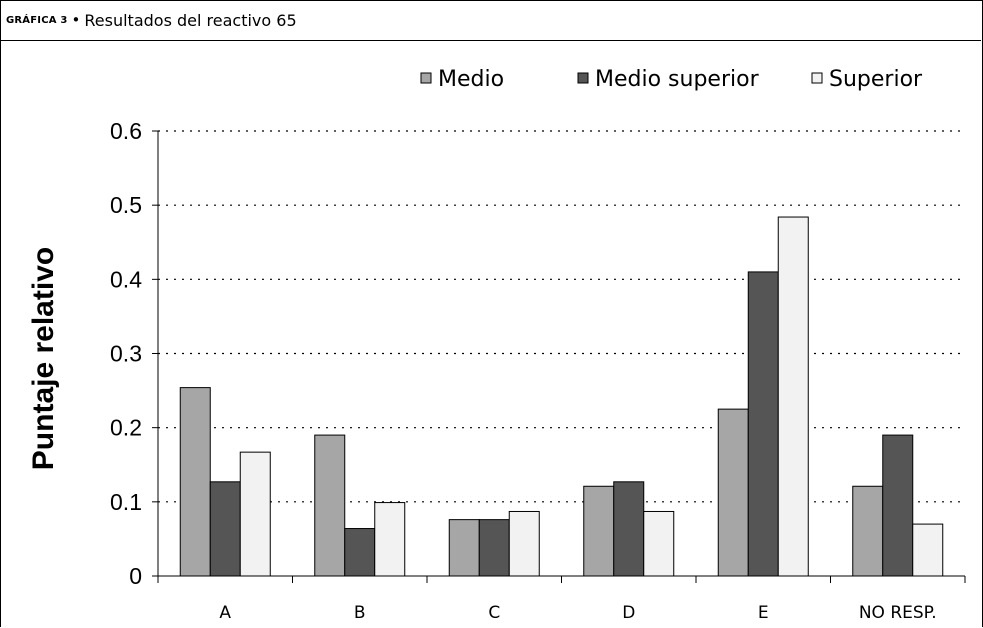 The image size is (983, 628). What do you see at coordinates (494, 548) in the screenshot?
I see `bar-medio-superior-c` at bounding box center [494, 548].